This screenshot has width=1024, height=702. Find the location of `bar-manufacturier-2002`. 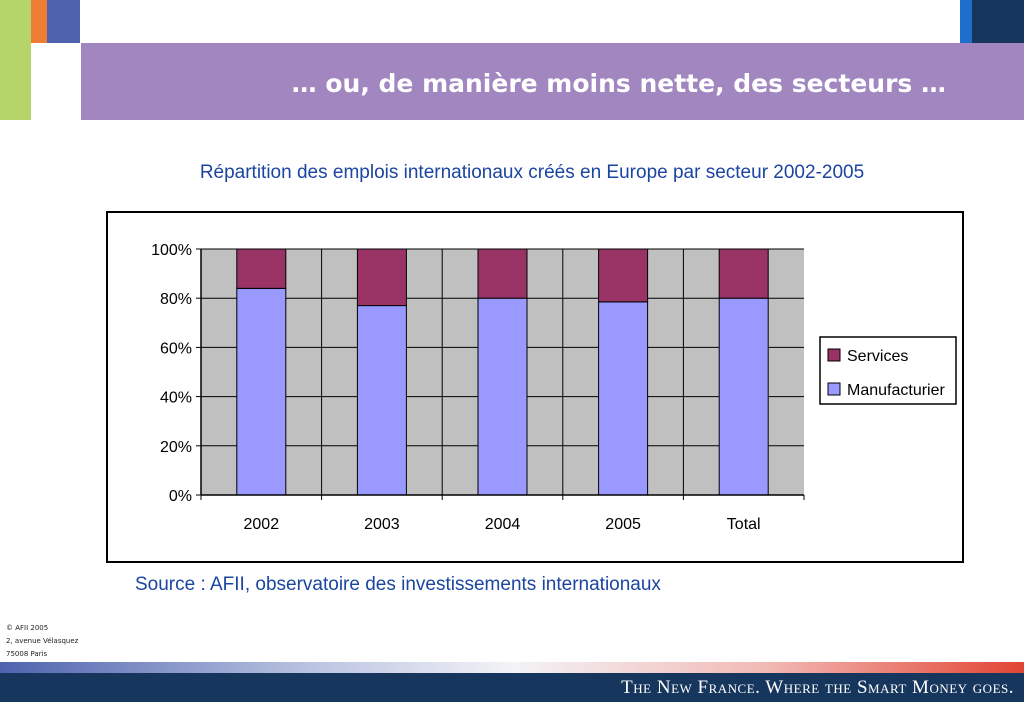

bar-manufacturier-2002 is located at coordinates (261, 391).